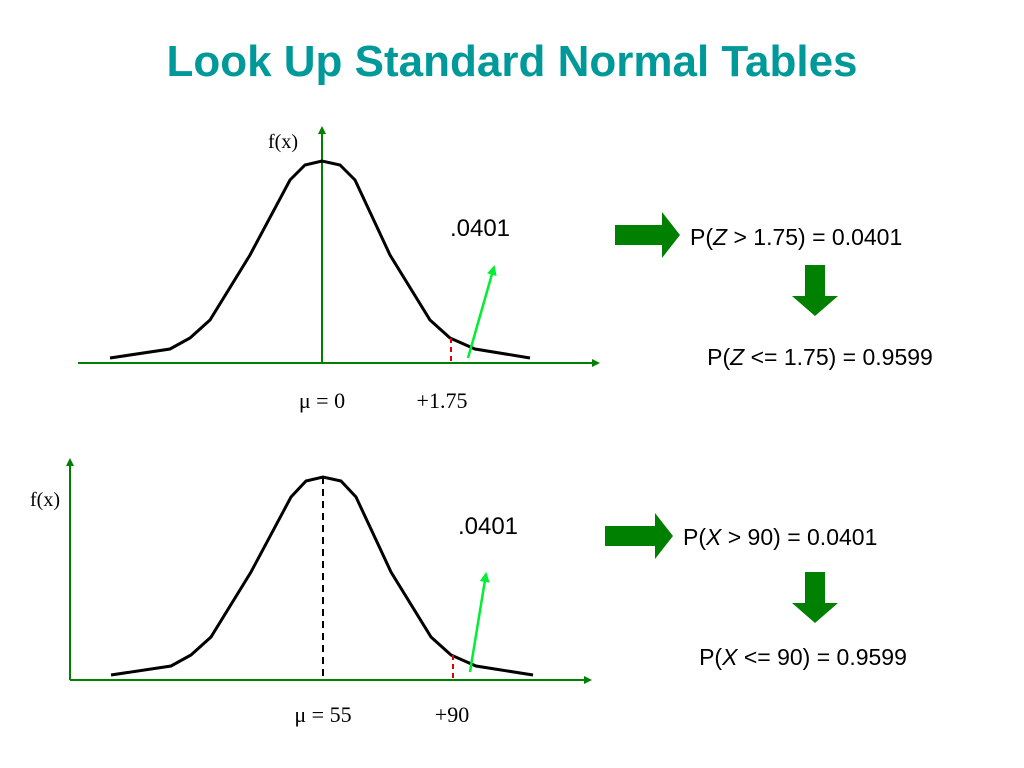 Image resolution: width=1024 pixels, height=768 pixels. What do you see at coordinates (814, 237) in the screenshot?
I see `text: > 1.75) = 0.0401` at bounding box center [814, 237].